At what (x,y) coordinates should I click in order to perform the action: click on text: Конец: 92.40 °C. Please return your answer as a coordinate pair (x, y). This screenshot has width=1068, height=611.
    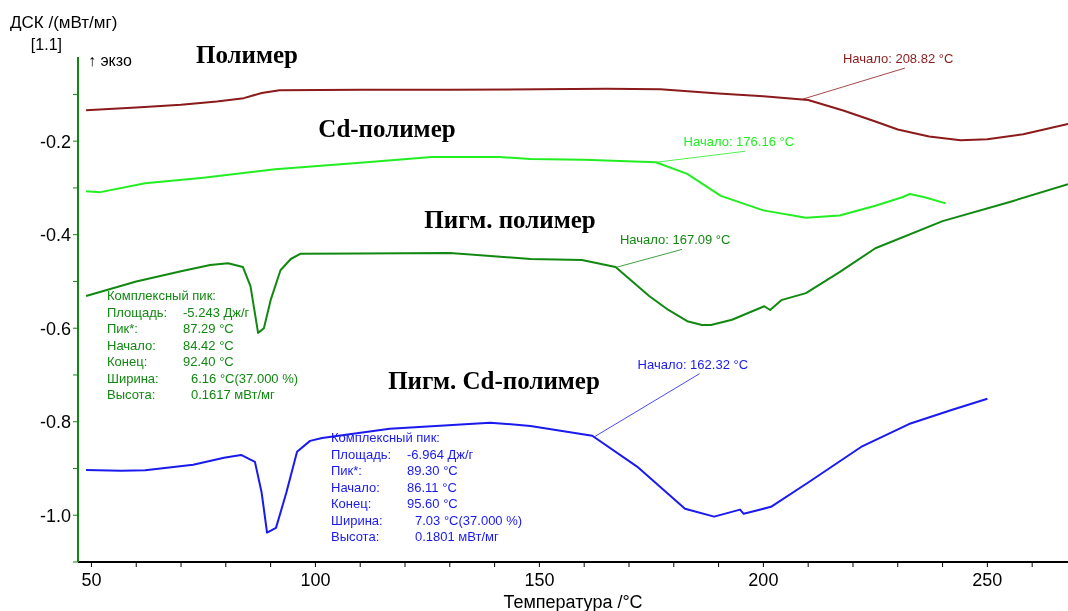
    Looking at the image, I should click on (170, 361).